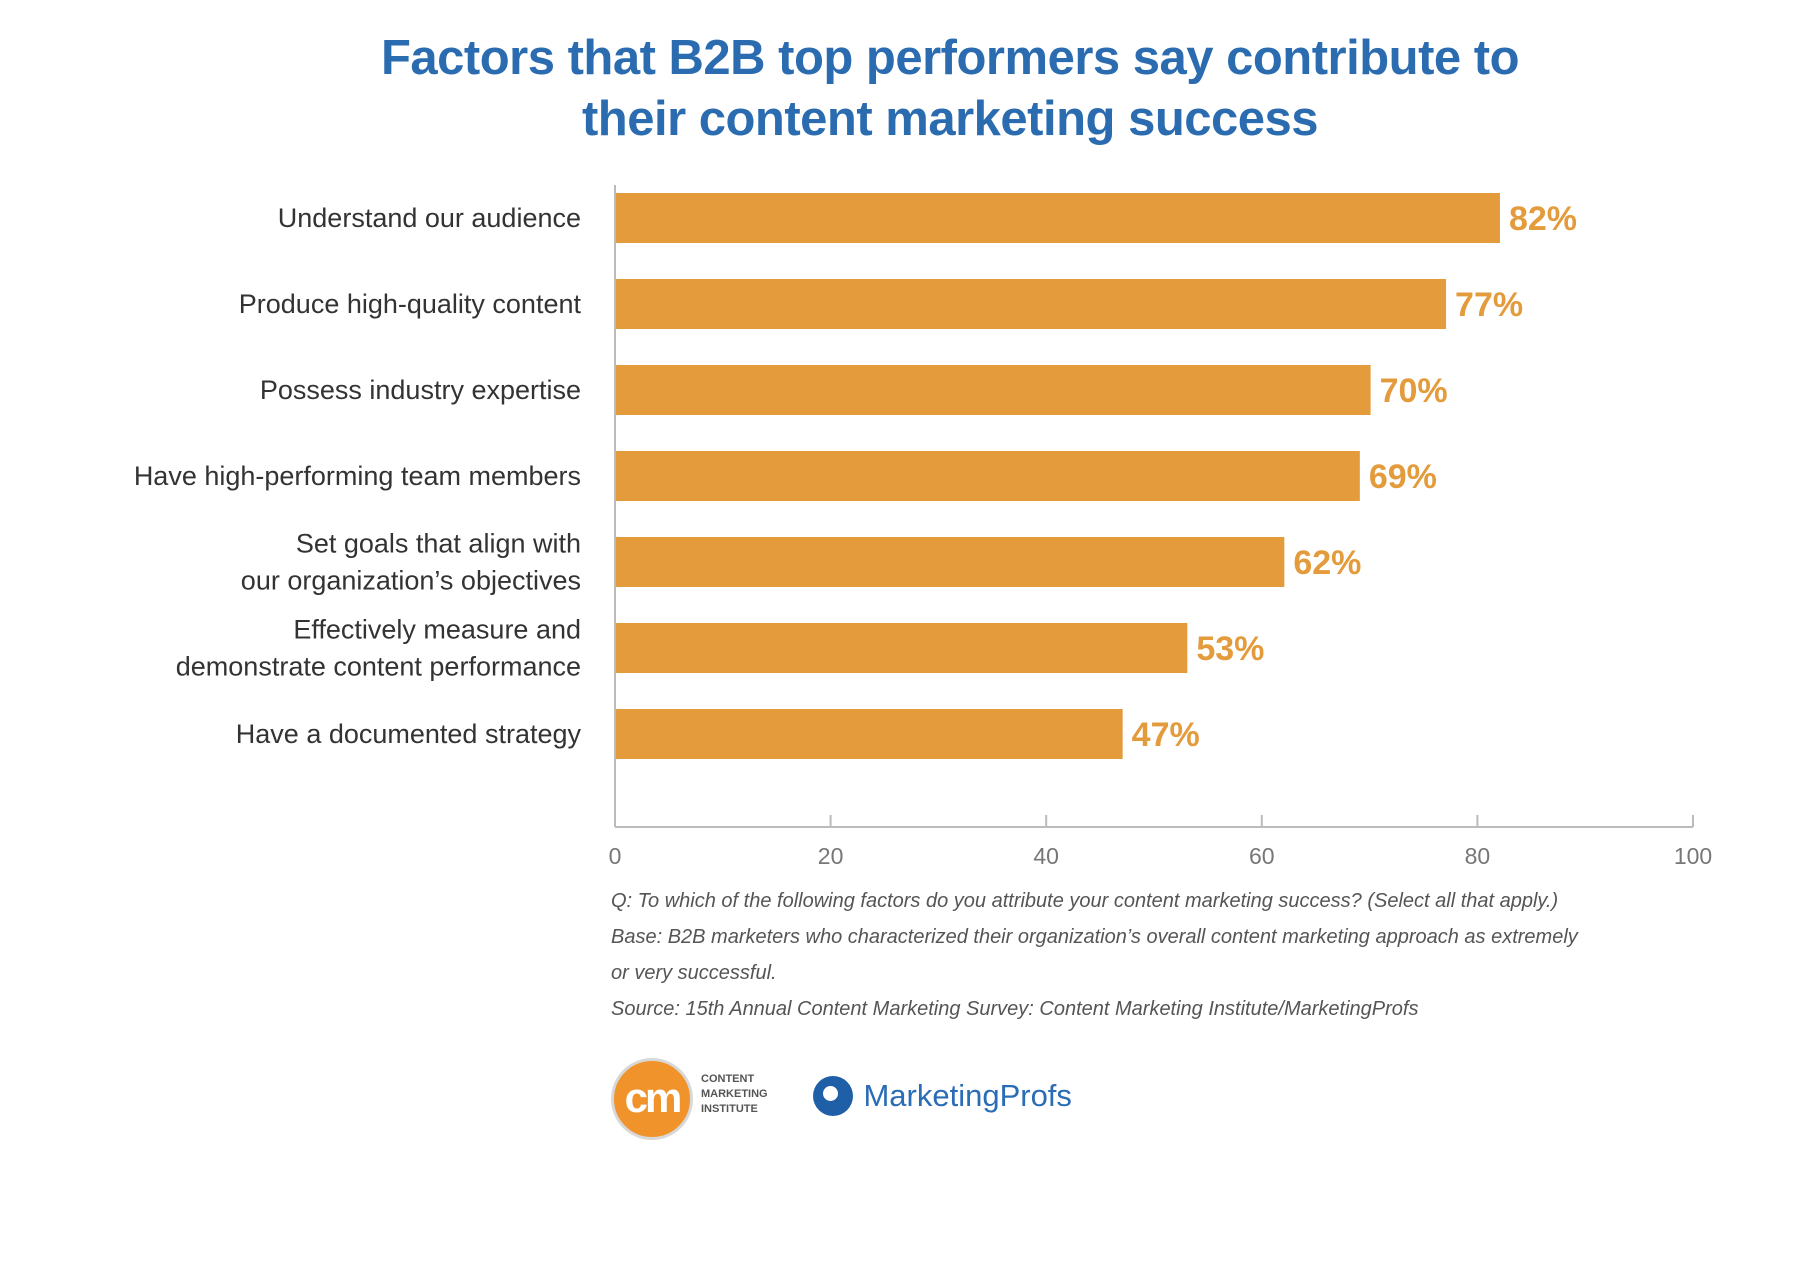  What do you see at coordinates (411, 581) in the screenshot?
I see `category-label: our organization’s objectives` at bounding box center [411, 581].